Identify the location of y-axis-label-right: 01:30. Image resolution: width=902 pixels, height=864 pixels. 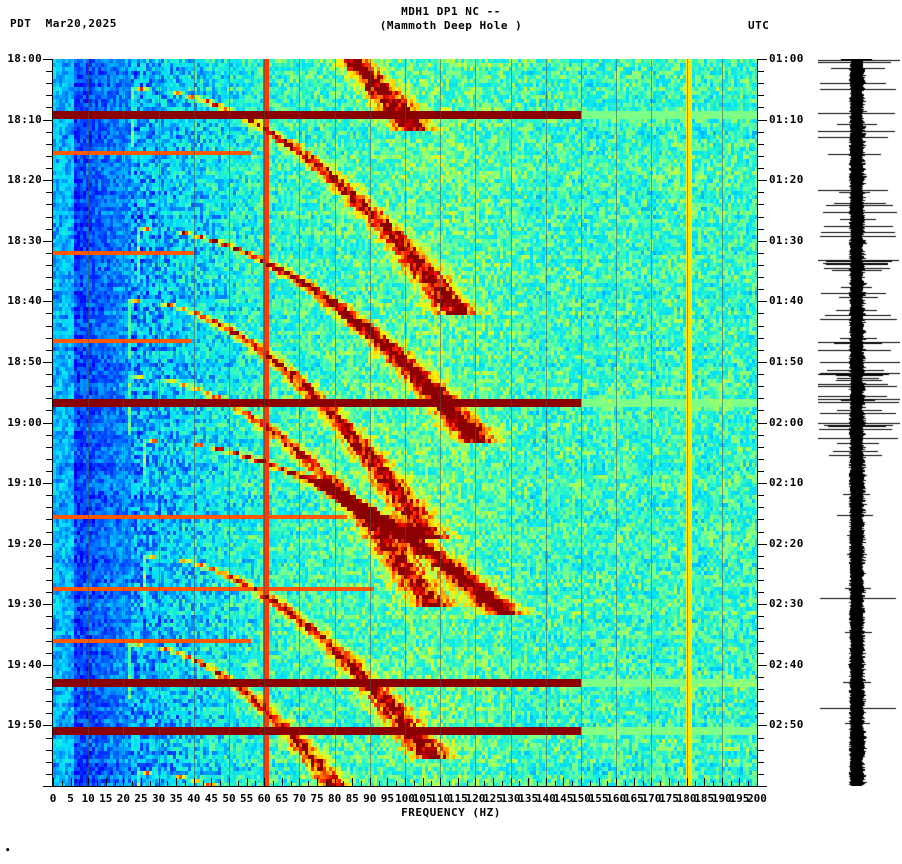
(786, 240).